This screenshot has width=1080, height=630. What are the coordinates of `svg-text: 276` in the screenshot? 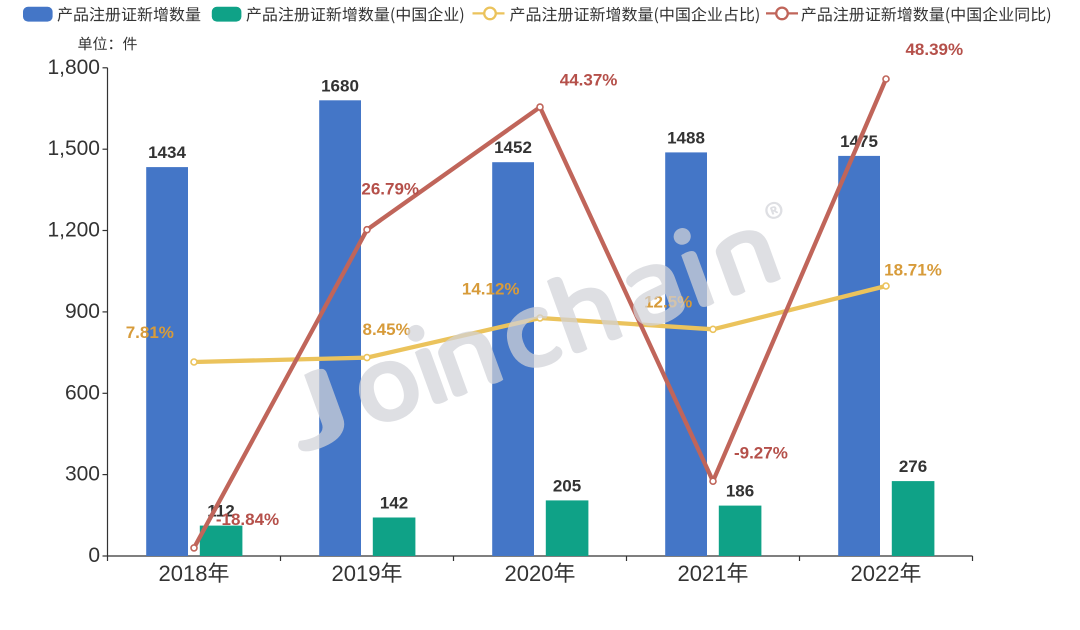 It's located at (913, 466).